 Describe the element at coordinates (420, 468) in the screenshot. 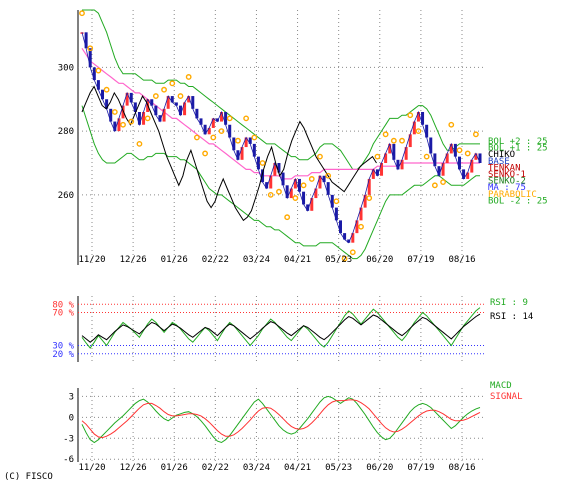

I see `macd-x-tick-label: 07/19` at that location.